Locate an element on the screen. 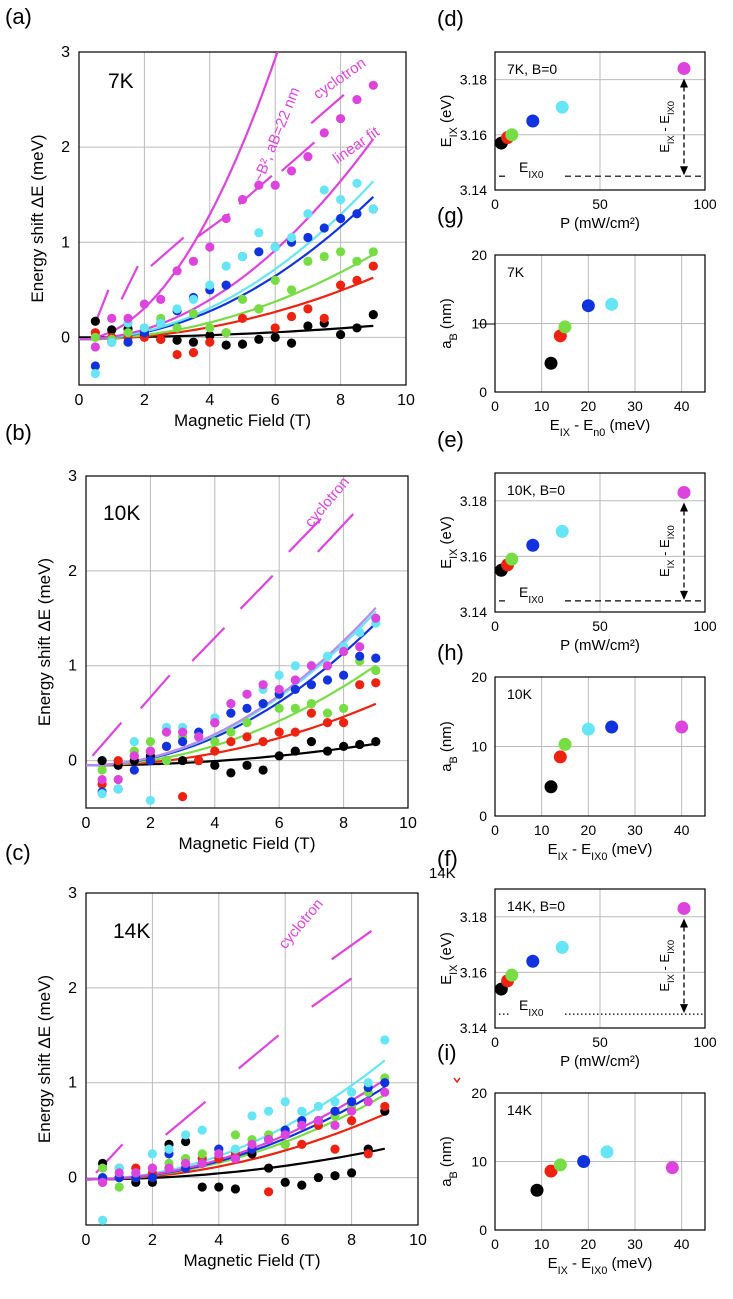 This screenshot has width=733, height=1299. y-axis-label: aB (nm) is located at coordinates (449, 746).